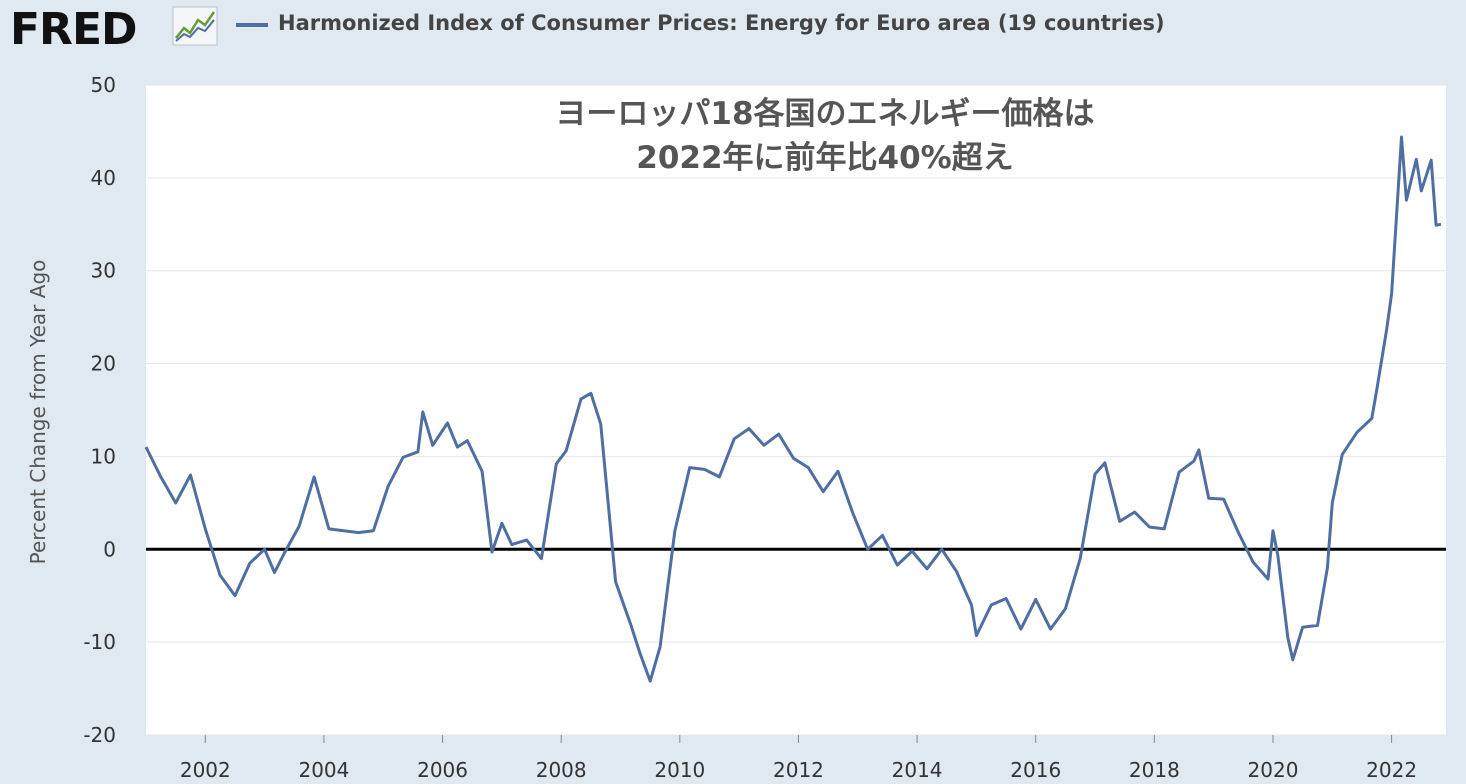 The height and width of the screenshot is (784, 1466). What do you see at coordinates (103, 364) in the screenshot?
I see `y-tick-label: 20` at bounding box center [103, 364].